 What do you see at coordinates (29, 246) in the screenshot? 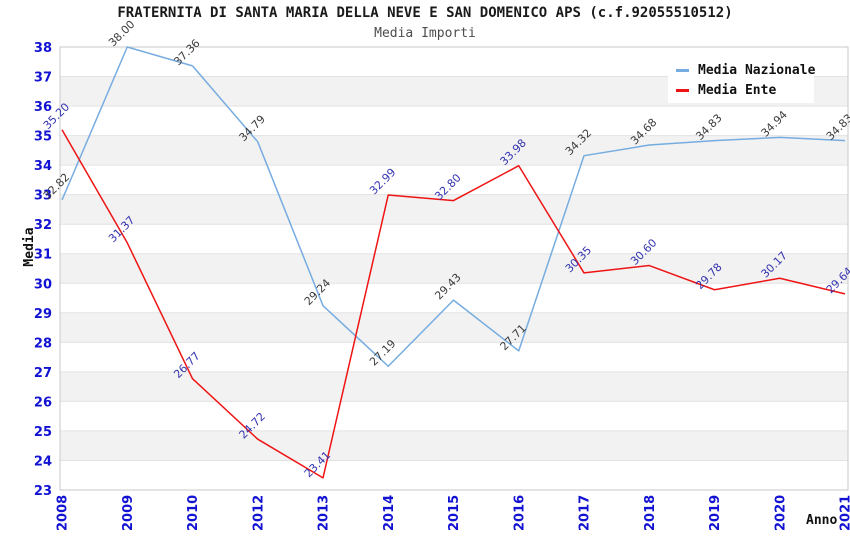
I see `y-axis-title: Media` at bounding box center [29, 246].